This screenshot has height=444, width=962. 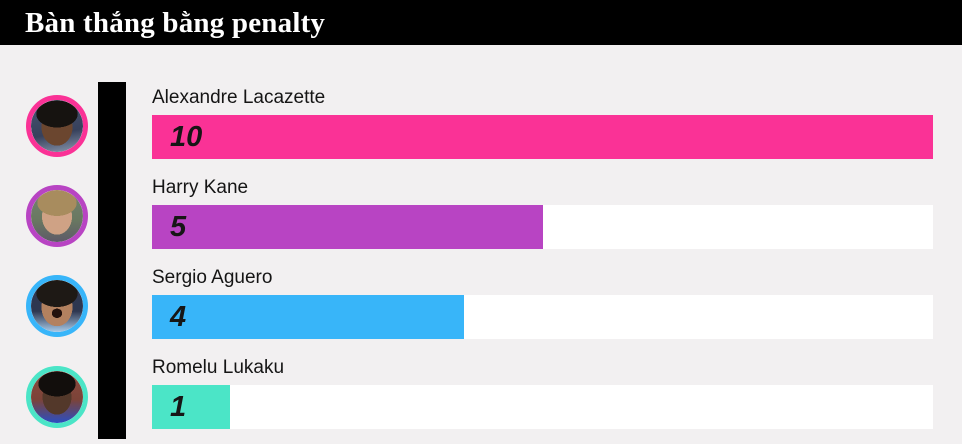 What do you see at coordinates (542, 317) in the screenshot?
I see `bar-track: 4` at bounding box center [542, 317].